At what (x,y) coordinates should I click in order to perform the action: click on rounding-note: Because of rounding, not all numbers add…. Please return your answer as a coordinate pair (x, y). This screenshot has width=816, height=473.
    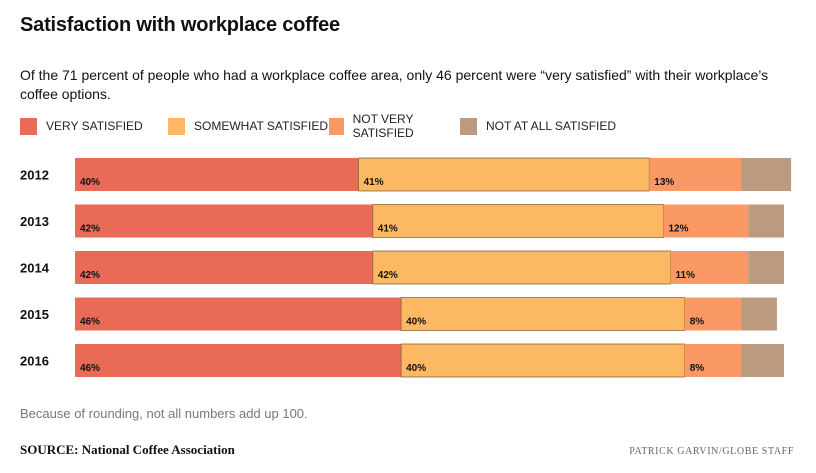
    Looking at the image, I should click on (164, 413).